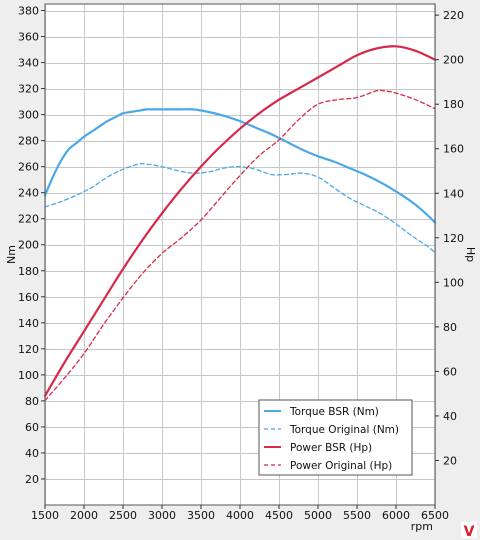 The height and width of the screenshot is (540, 480). Describe the element at coordinates (84, 515) in the screenshot. I see `x-tick-label: 2000` at that location.